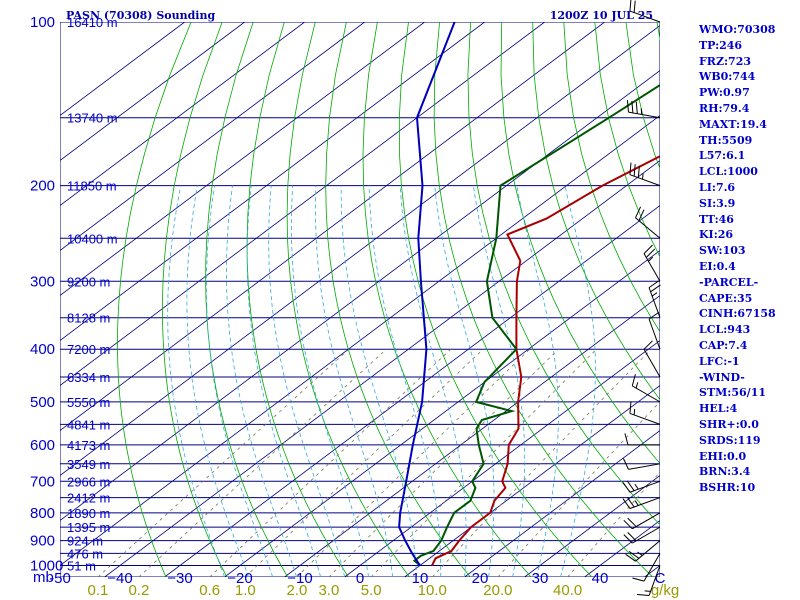  I want to click on temperature-tick-label: −40, so click(119, 578).